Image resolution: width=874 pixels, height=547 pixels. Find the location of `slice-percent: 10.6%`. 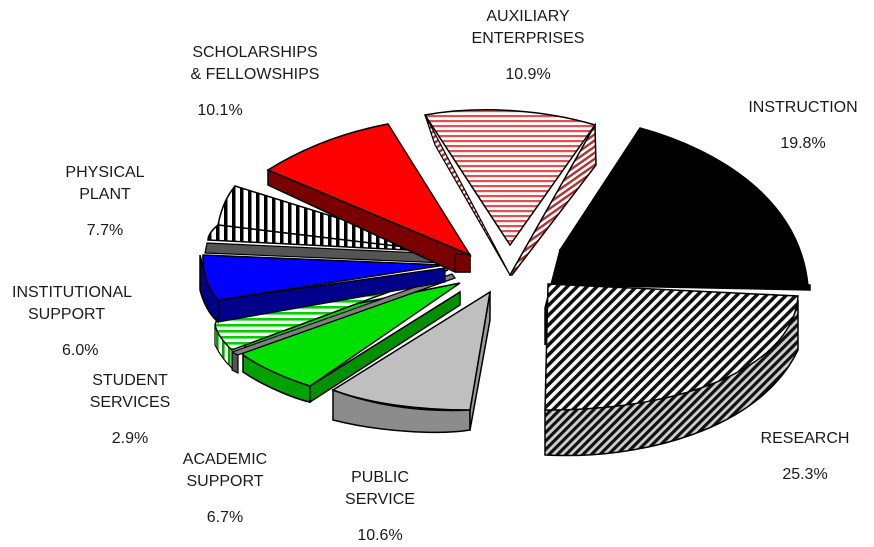

slice-percent: 10.6% is located at coordinates (380, 535).